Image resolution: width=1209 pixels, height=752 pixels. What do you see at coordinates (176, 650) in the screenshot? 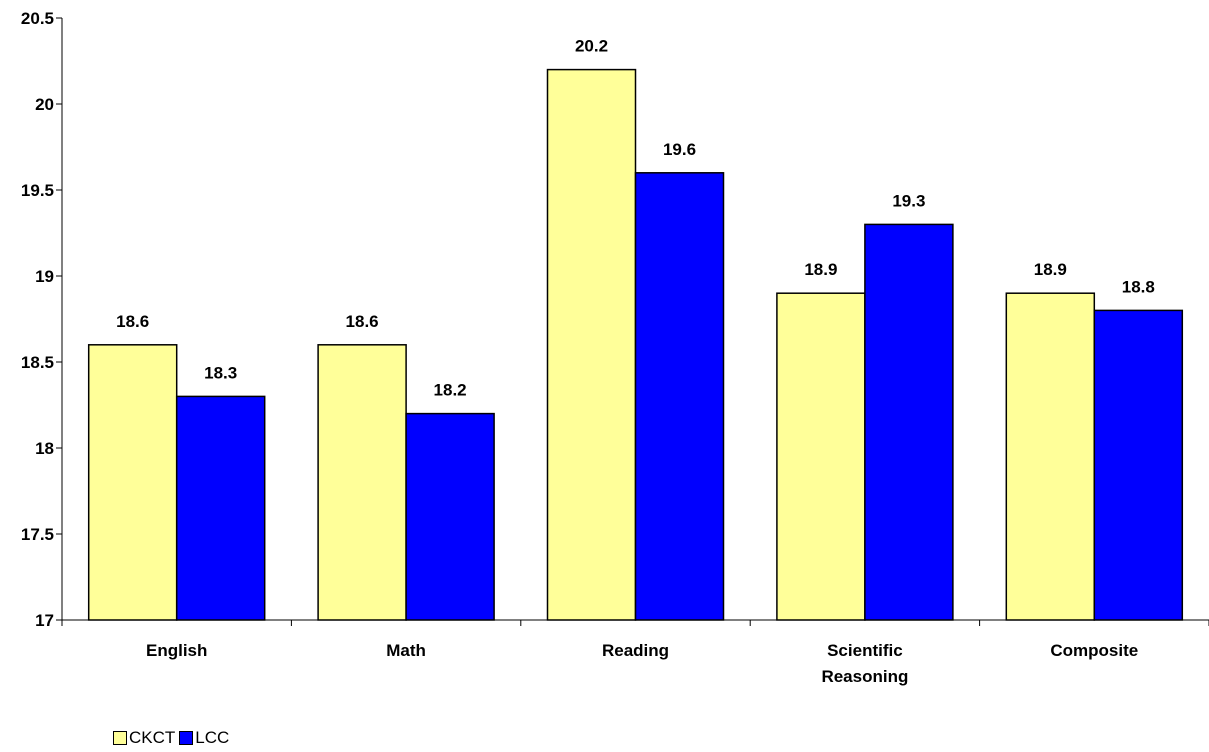
I see `x-tick-label: English` at bounding box center [176, 650].